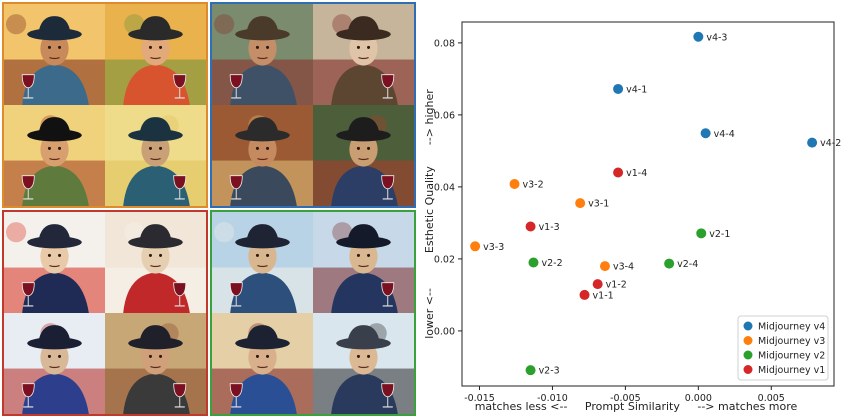  Describe the element at coordinates (551, 263) in the screenshot. I see `point-label-v2-2: v2-2` at that location.